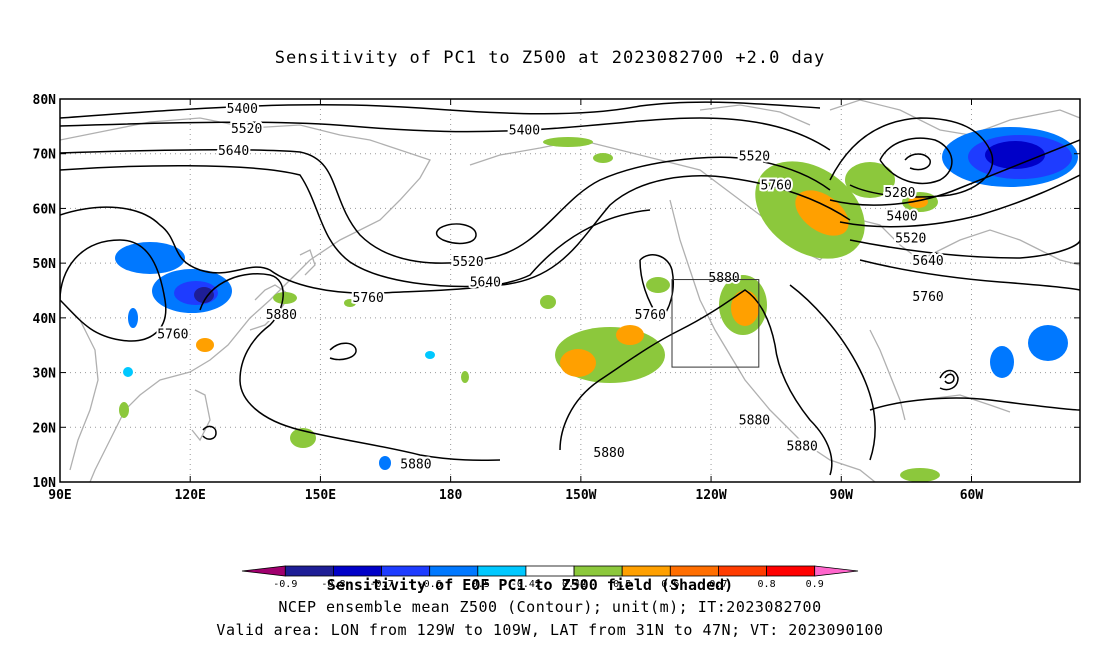  I want to click on colorbar-tick-label: 0.8, so click(767, 584).